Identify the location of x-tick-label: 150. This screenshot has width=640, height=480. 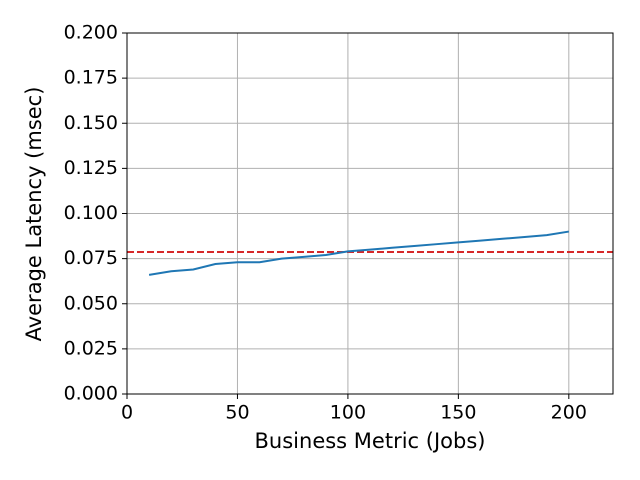
(458, 413).